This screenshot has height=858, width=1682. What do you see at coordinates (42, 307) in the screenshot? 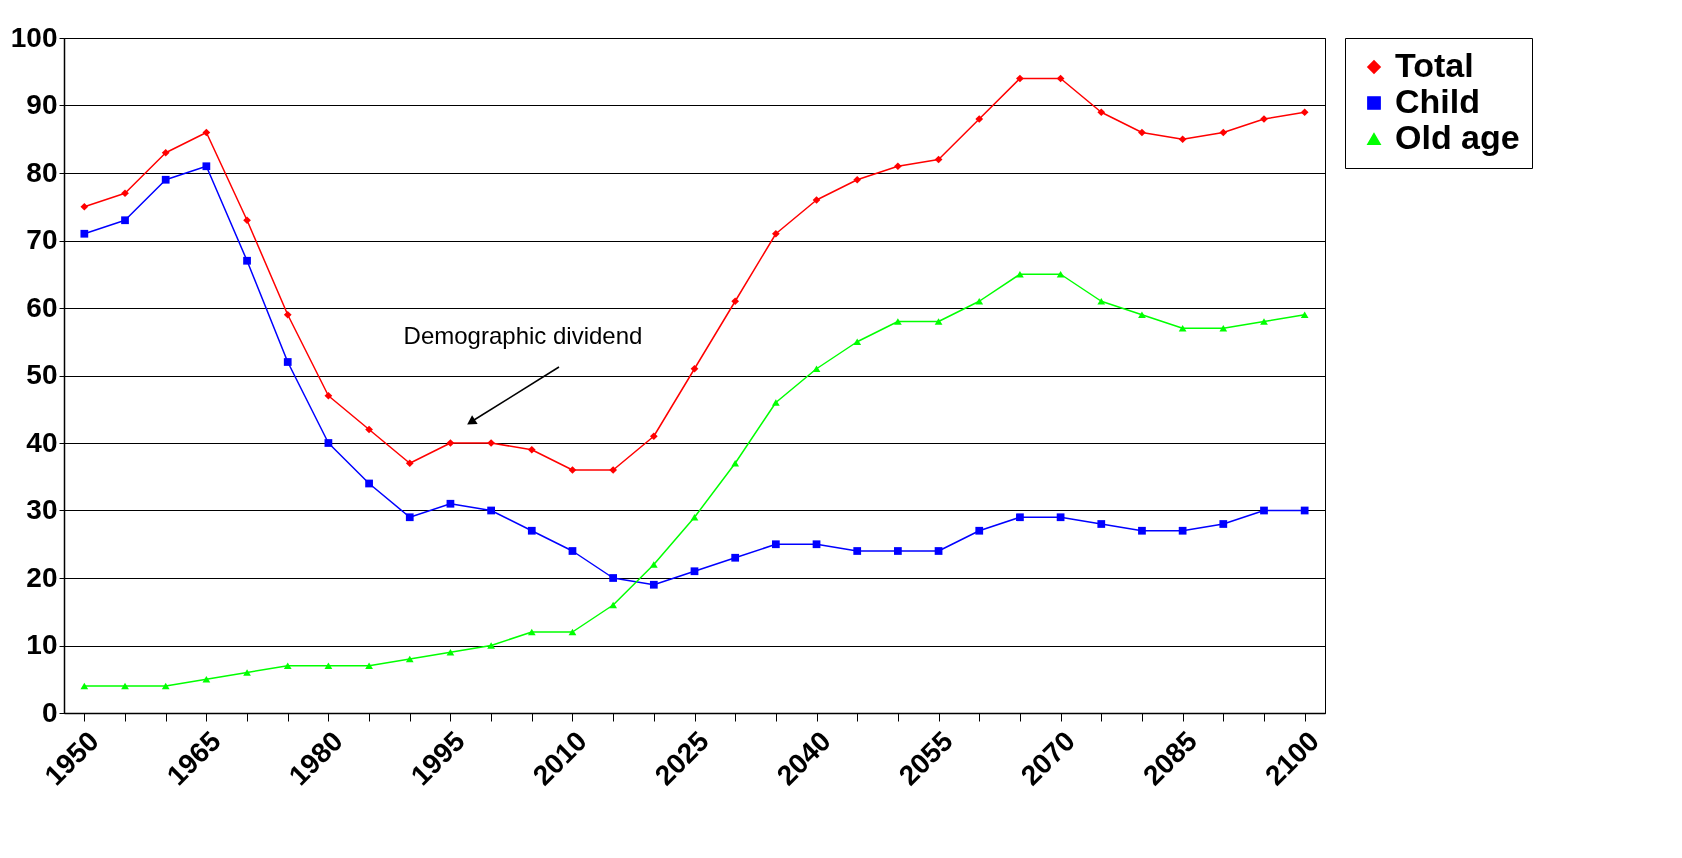
I see `y-tick-label: 60` at bounding box center [42, 307].